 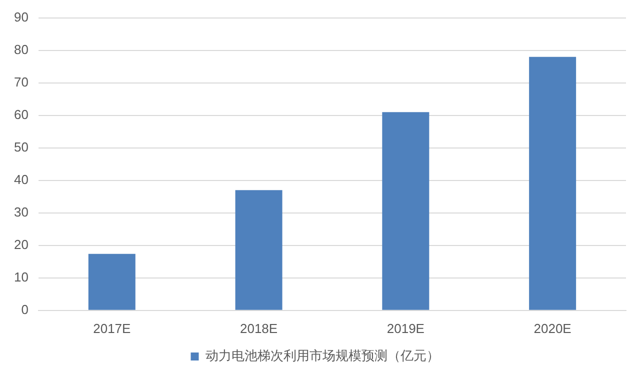 I want to click on legend-label: 动力电池梯次利用市场规模预测（亿元）, so click(x=322, y=356).